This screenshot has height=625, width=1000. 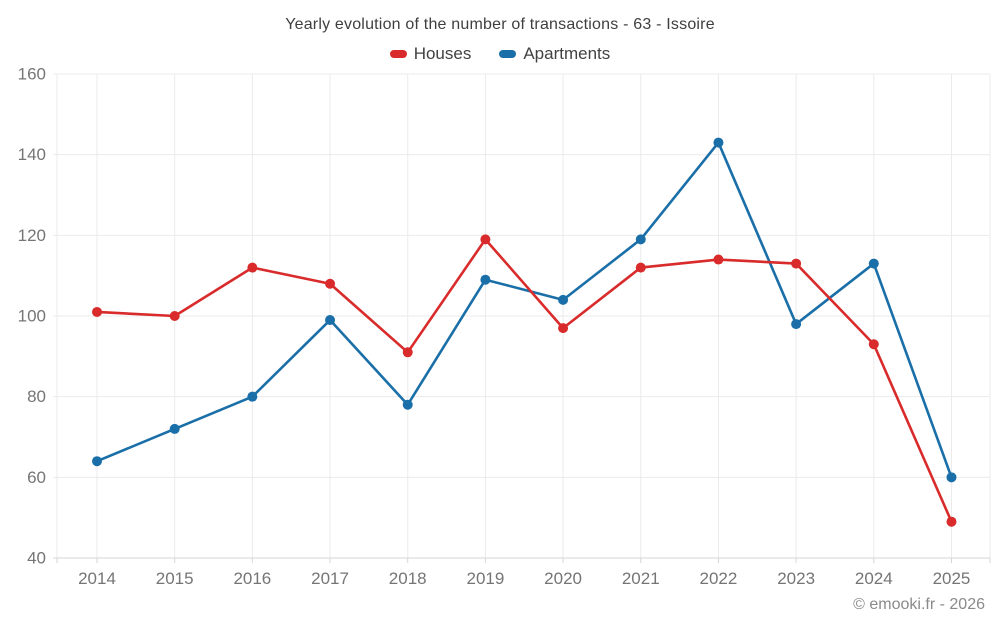 I want to click on legend-label-apartments: Apartments, so click(x=567, y=53).